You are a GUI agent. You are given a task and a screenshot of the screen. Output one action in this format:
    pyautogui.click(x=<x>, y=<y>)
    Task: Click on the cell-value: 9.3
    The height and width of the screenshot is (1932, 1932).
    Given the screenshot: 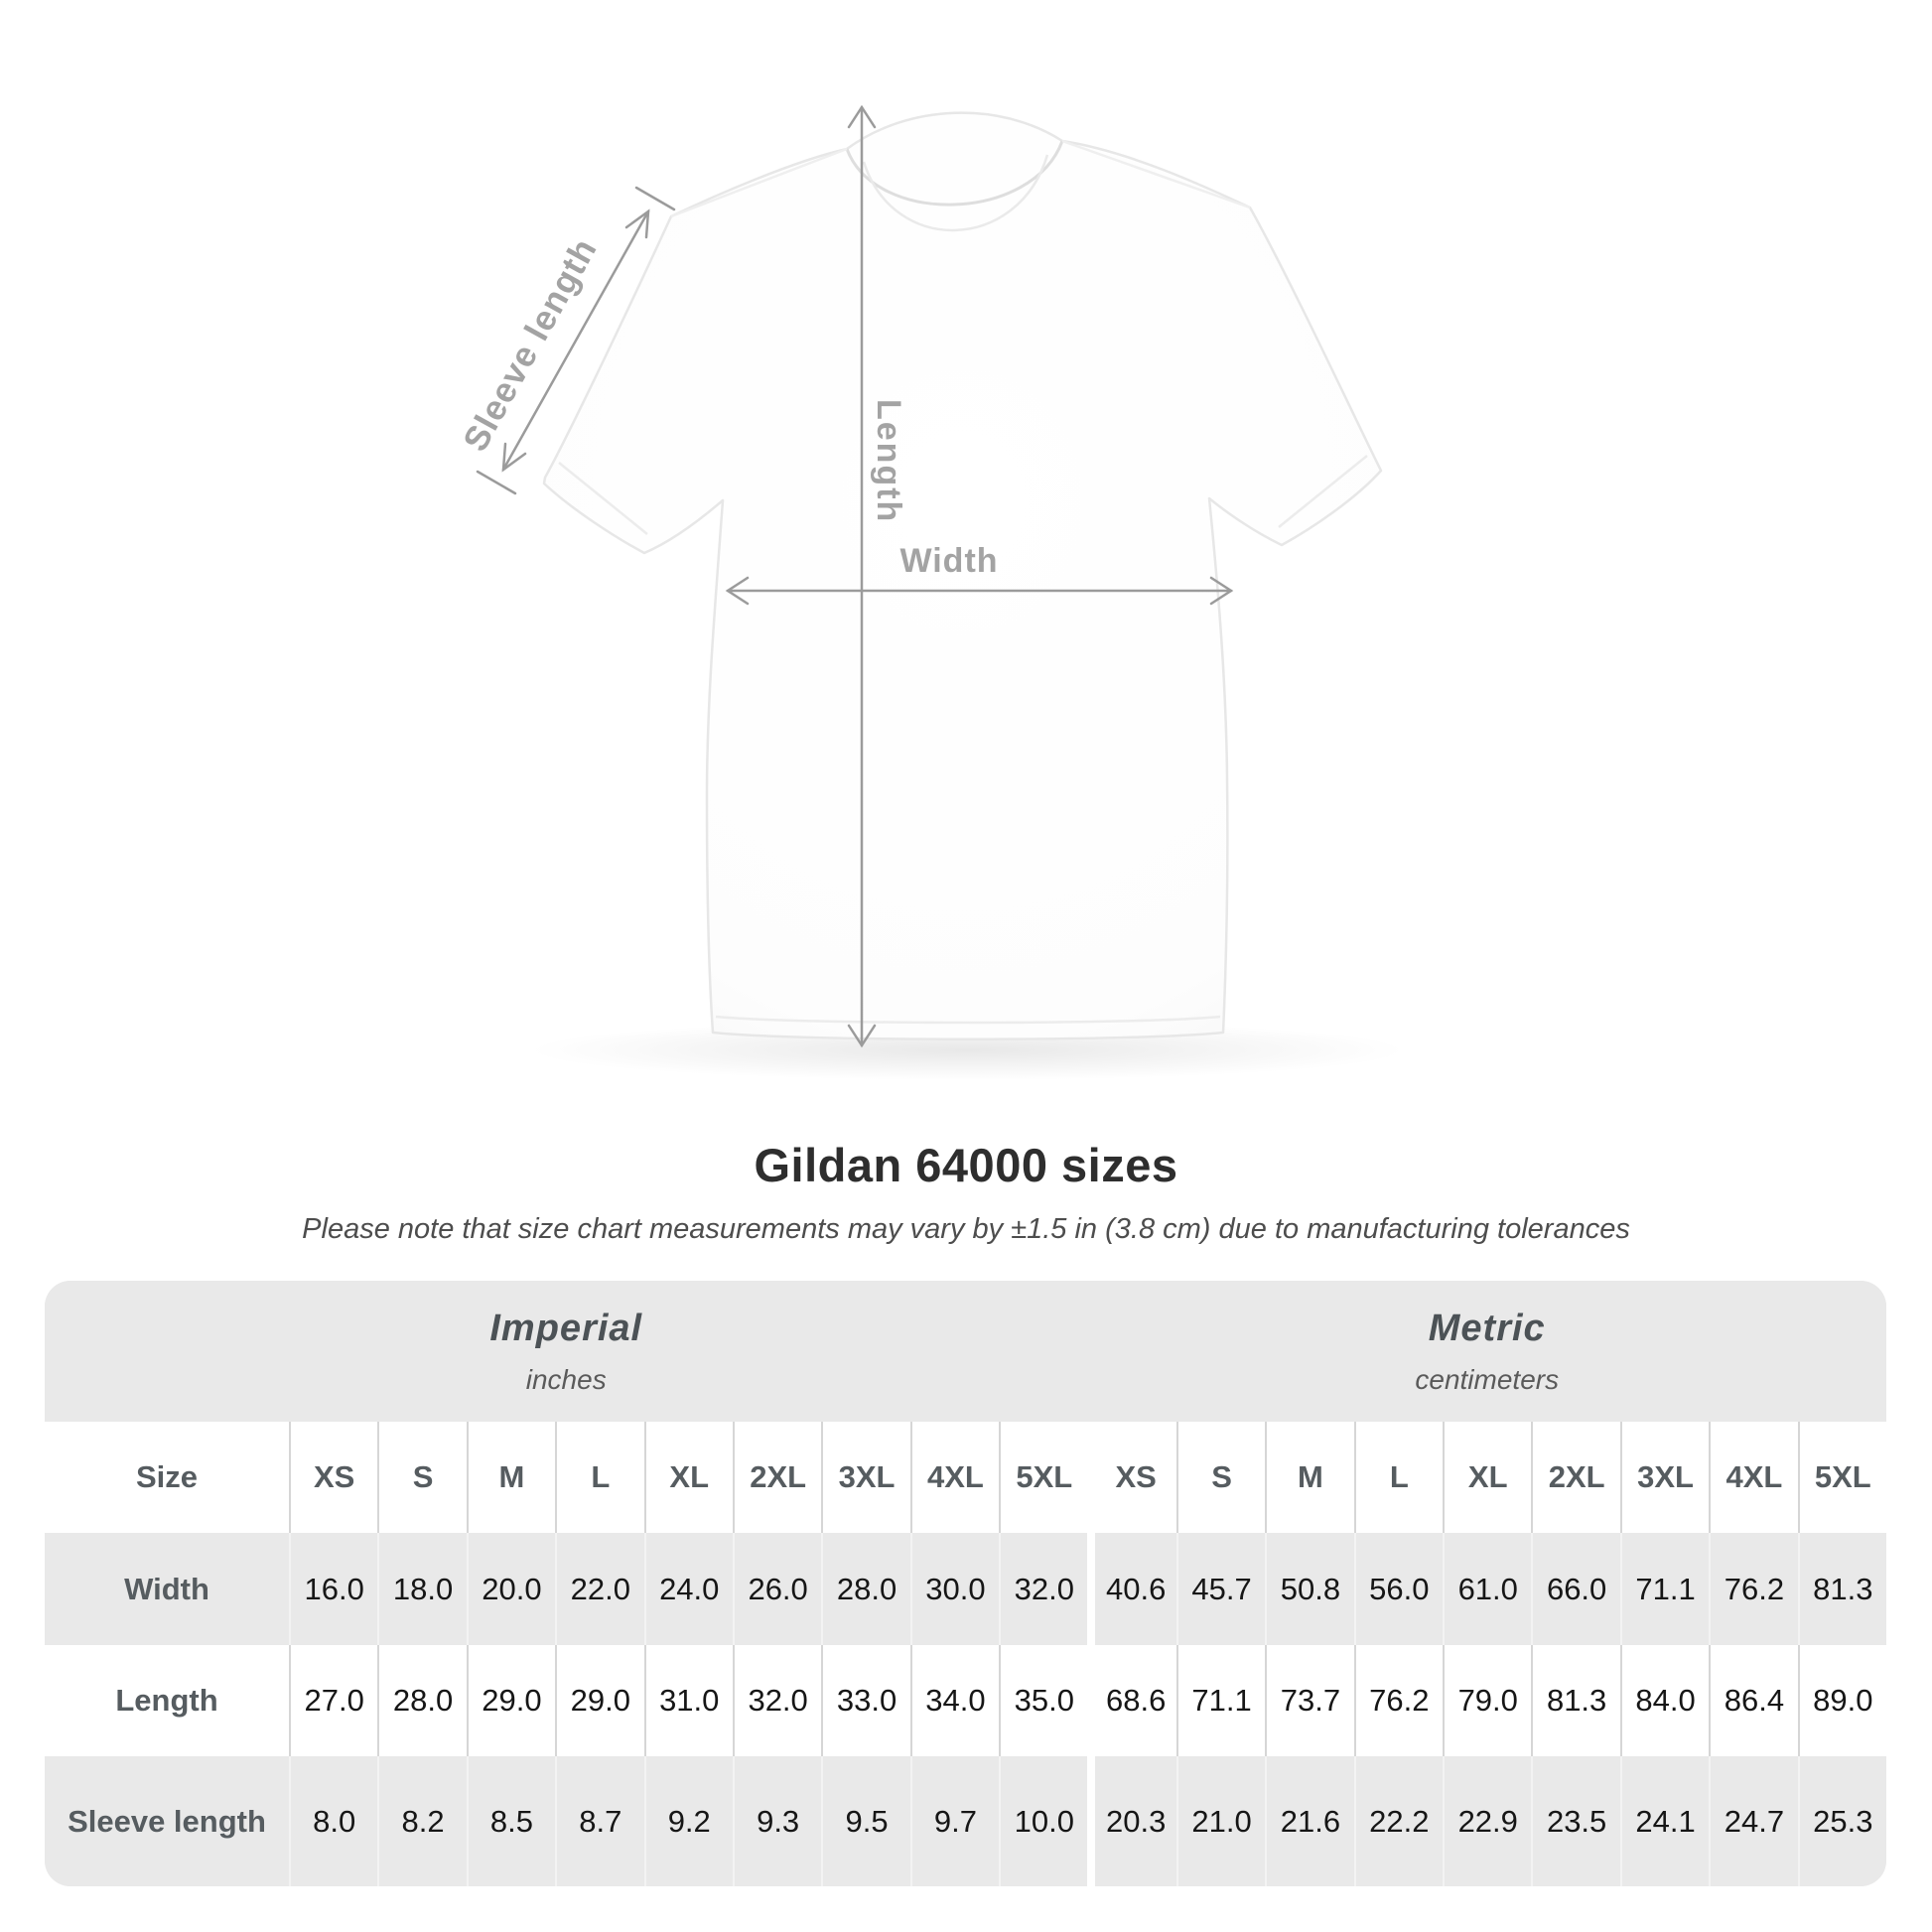 What is the action you would take?
    pyautogui.click(x=777, y=1821)
    